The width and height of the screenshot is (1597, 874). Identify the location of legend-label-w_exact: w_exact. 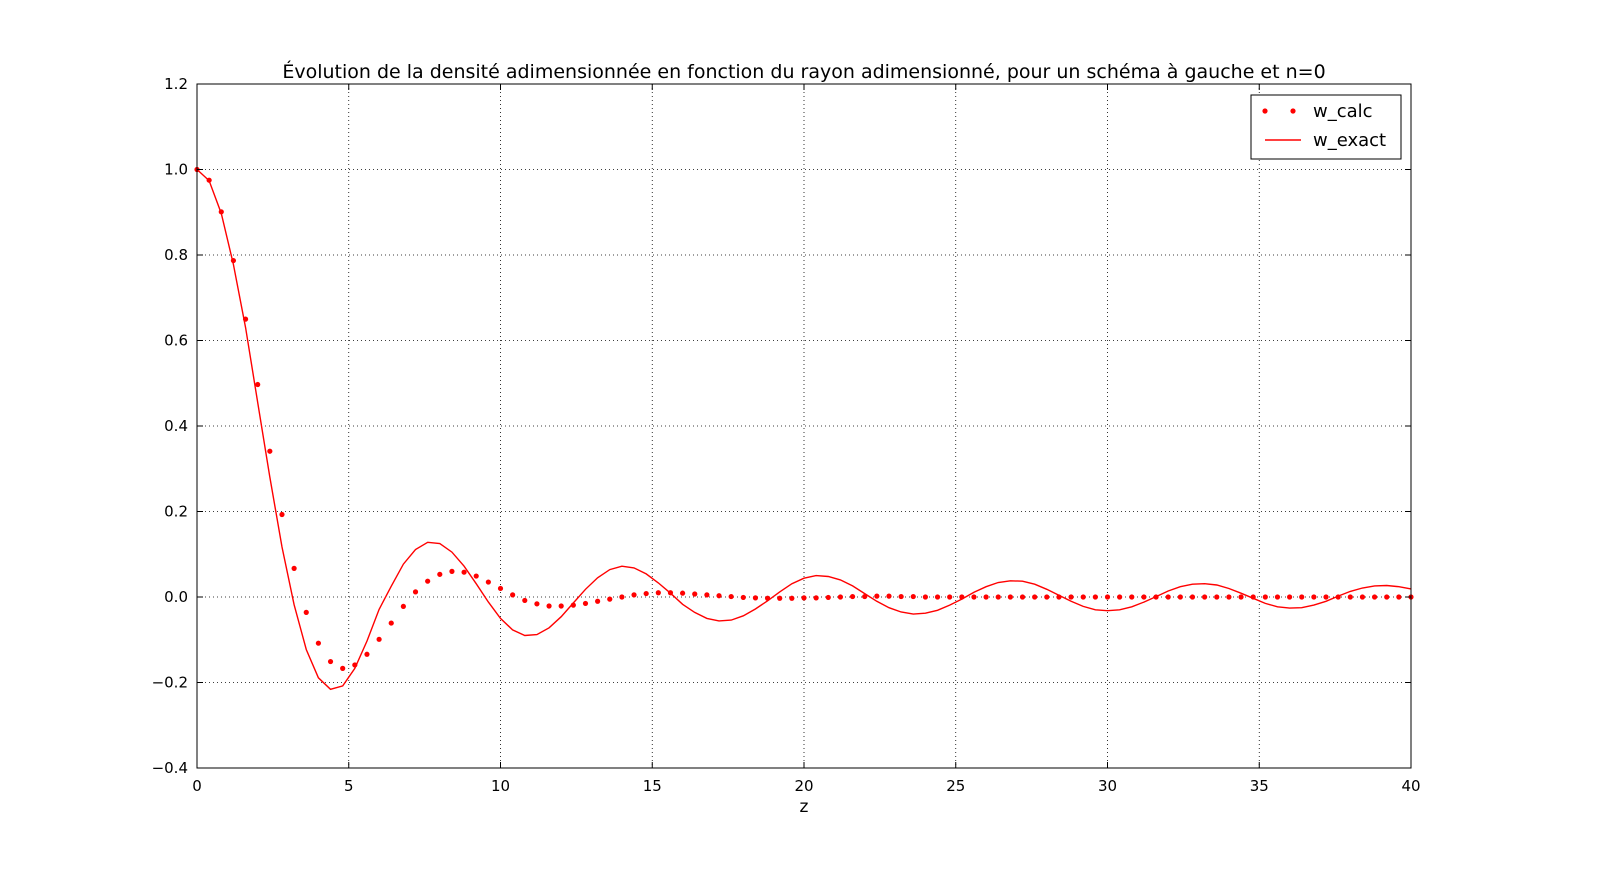
(1349, 140).